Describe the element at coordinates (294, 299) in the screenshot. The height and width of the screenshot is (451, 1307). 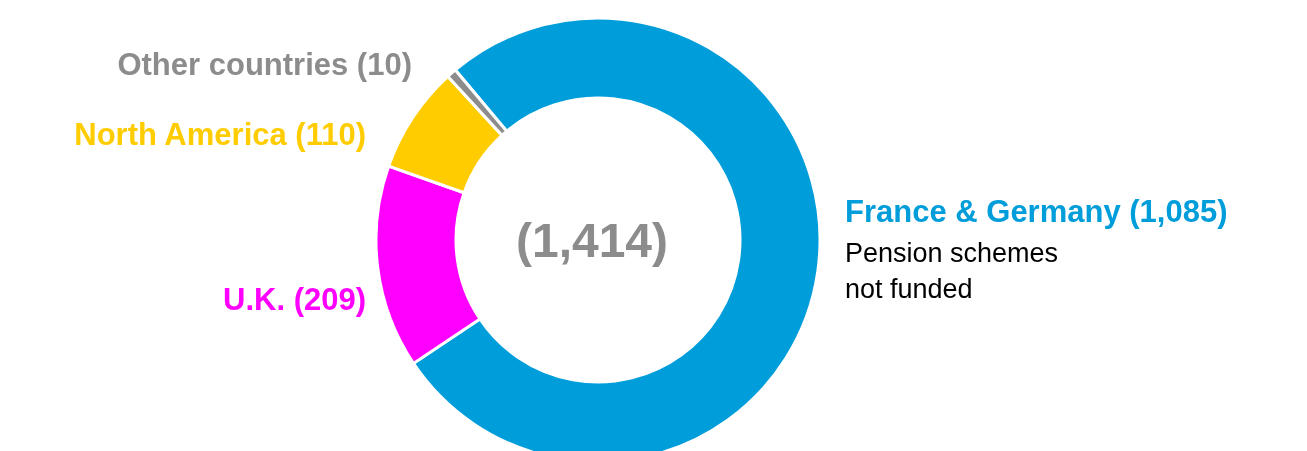
I see `slice-label: U.K. (209)` at that location.